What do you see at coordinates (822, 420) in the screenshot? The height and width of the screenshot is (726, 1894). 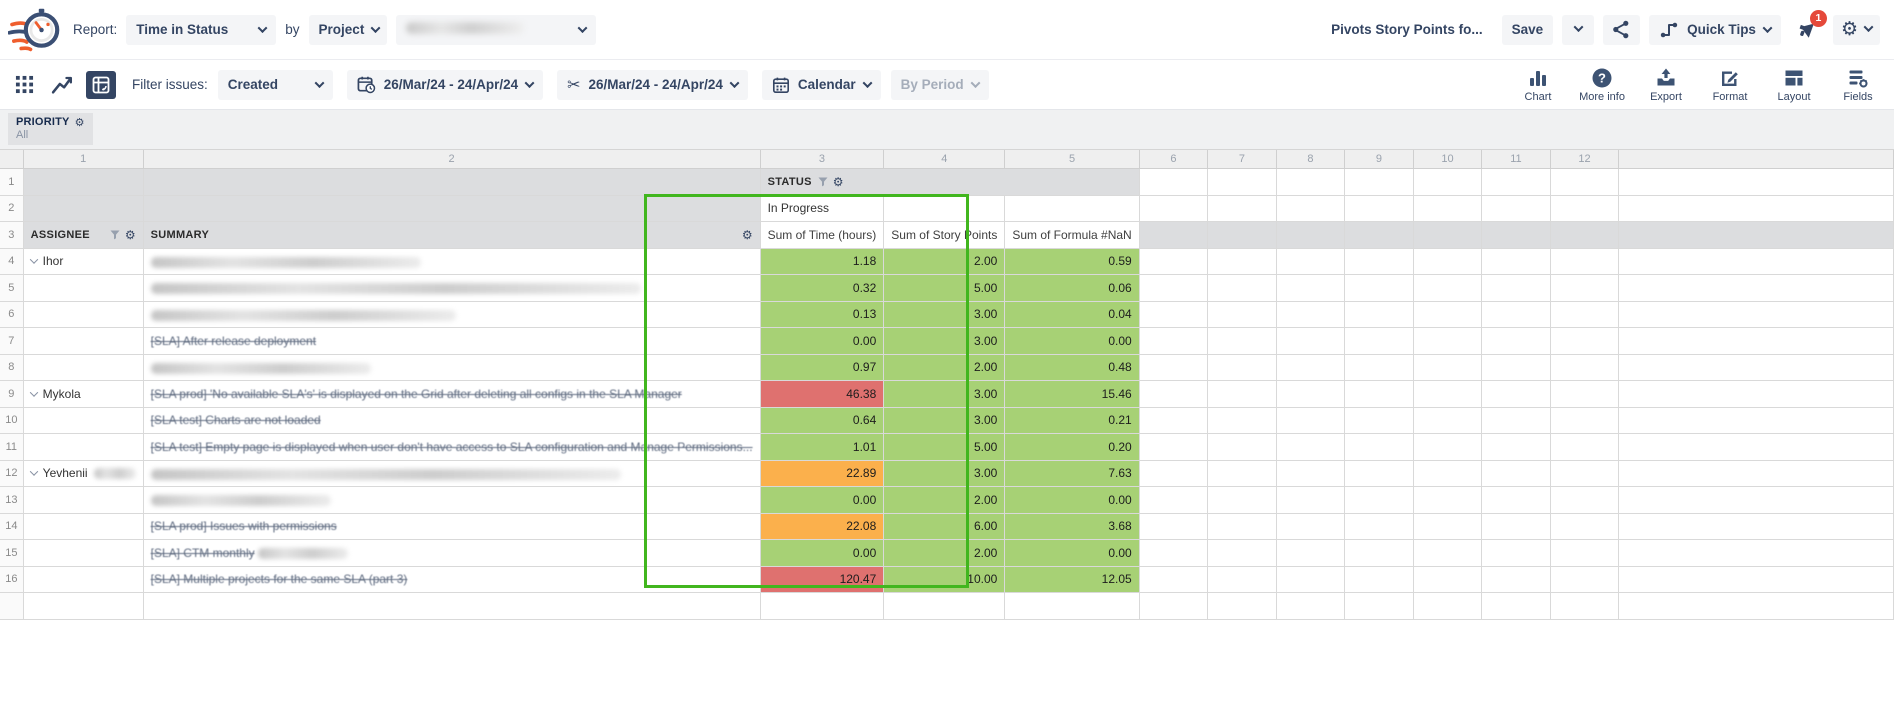 I see `time-in-status-value: 0.64` at bounding box center [822, 420].